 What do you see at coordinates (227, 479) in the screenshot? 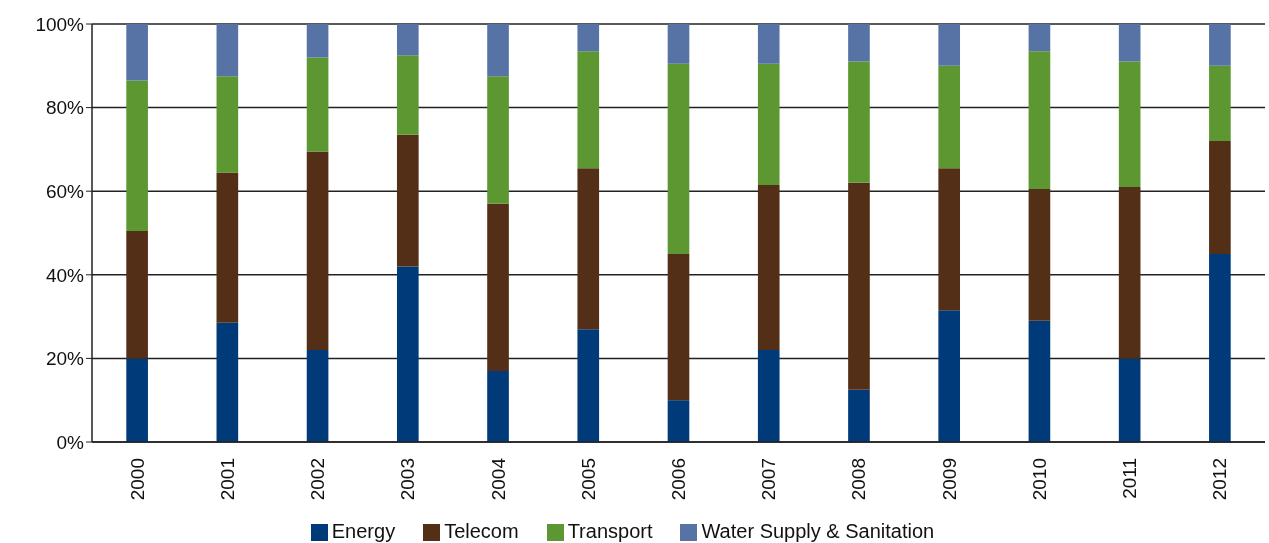
I see `x-tick-label: 2001` at bounding box center [227, 479].